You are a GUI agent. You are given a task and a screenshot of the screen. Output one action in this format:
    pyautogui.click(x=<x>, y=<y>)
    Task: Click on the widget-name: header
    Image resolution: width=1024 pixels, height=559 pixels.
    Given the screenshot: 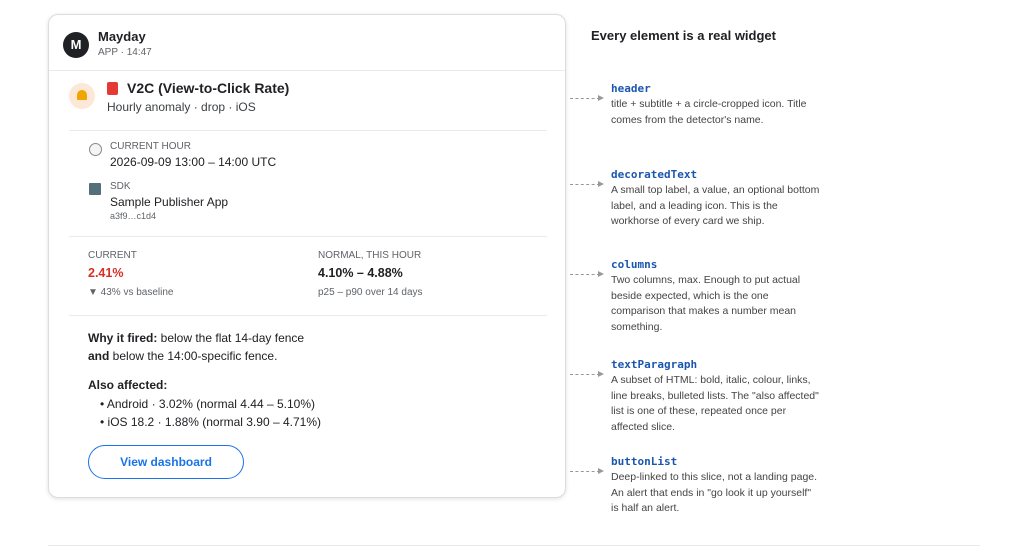 What is the action you would take?
    pyautogui.click(x=631, y=88)
    